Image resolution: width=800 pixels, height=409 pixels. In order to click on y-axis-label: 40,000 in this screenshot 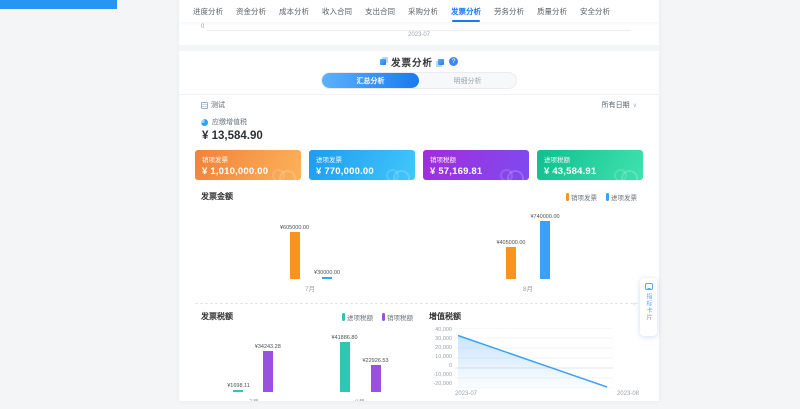, I will do `click(443, 330)`.